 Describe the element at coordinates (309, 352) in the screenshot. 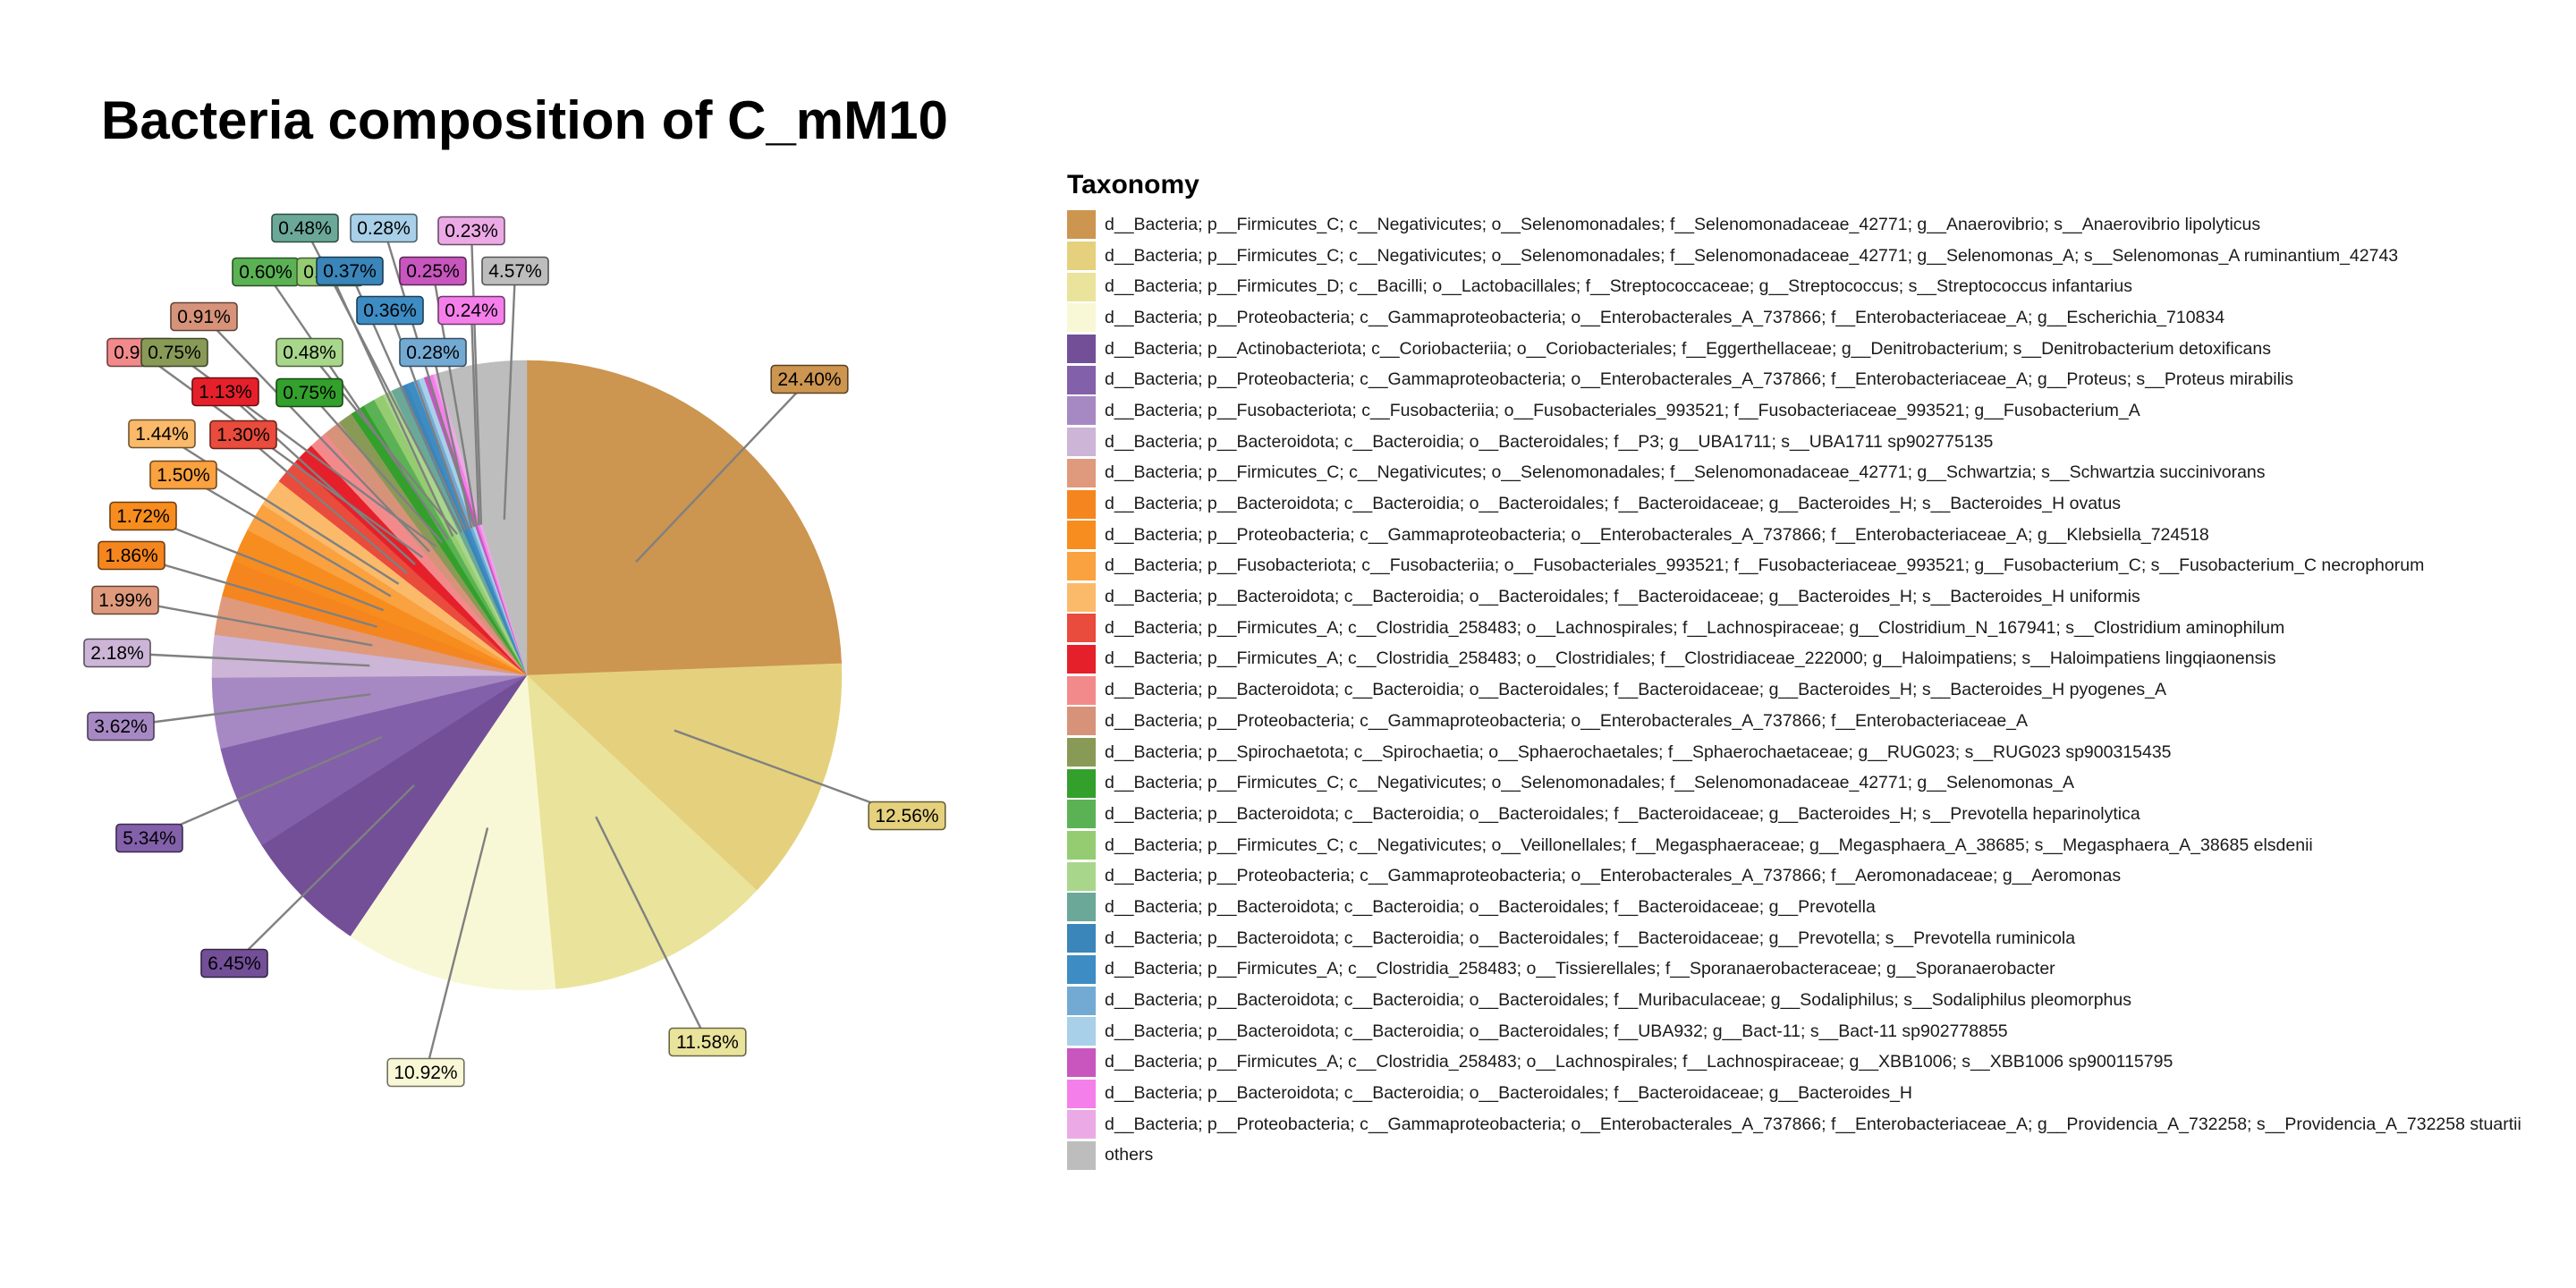

I see `slice-label: 0.48%` at that location.